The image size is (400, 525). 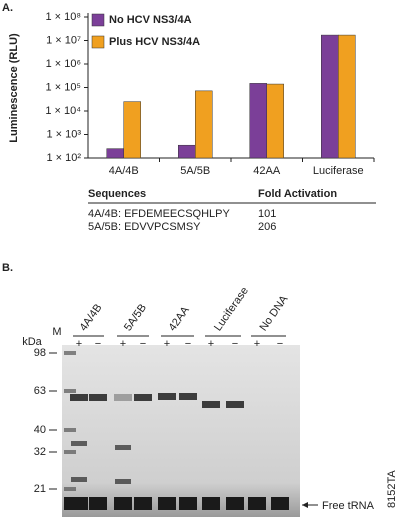 I want to click on y-tick-label: 1 × 10⁷, so click(x=63, y=40).